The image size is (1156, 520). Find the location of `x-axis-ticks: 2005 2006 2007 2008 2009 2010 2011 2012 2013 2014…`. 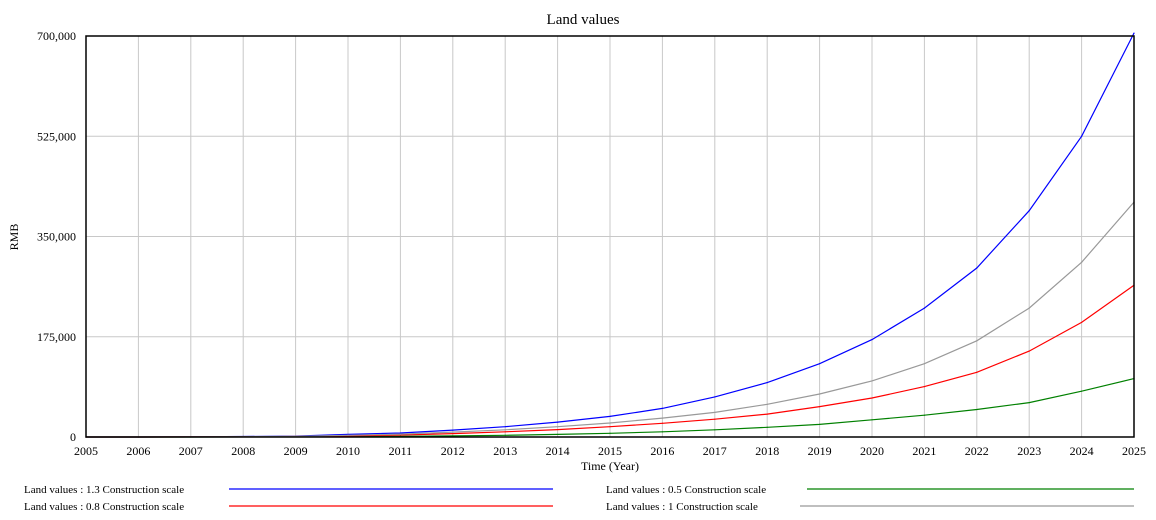

x-axis-ticks: 2005 2006 2007 2008 2009 2010 2011 2012 2013 2014… is located at coordinates (610, 451).